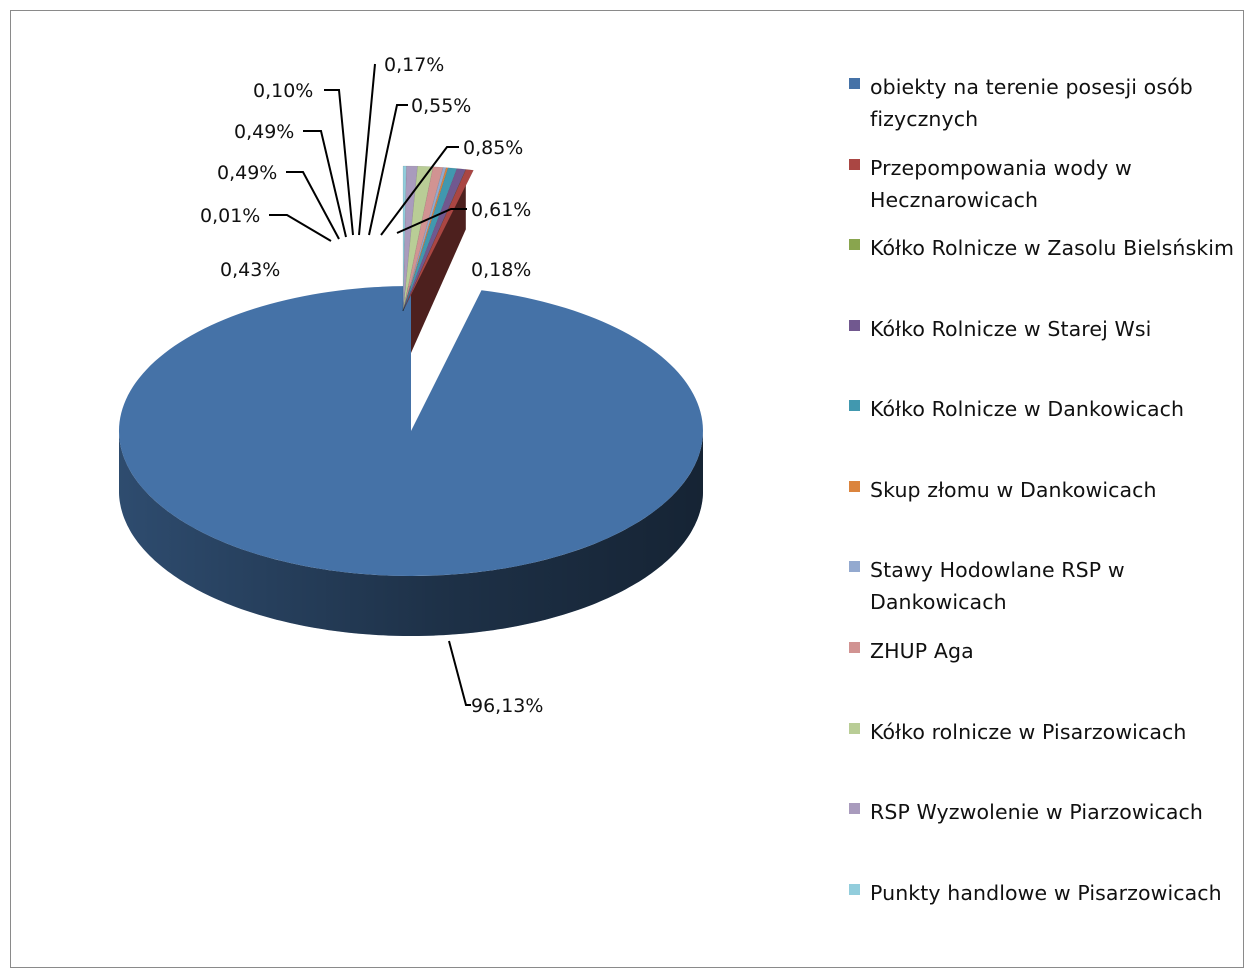 The width and height of the screenshot is (1255, 973). I want to click on pie-slice-kolko-rolnicze-w-zasolu-bielsnskim, so click(434, 240).